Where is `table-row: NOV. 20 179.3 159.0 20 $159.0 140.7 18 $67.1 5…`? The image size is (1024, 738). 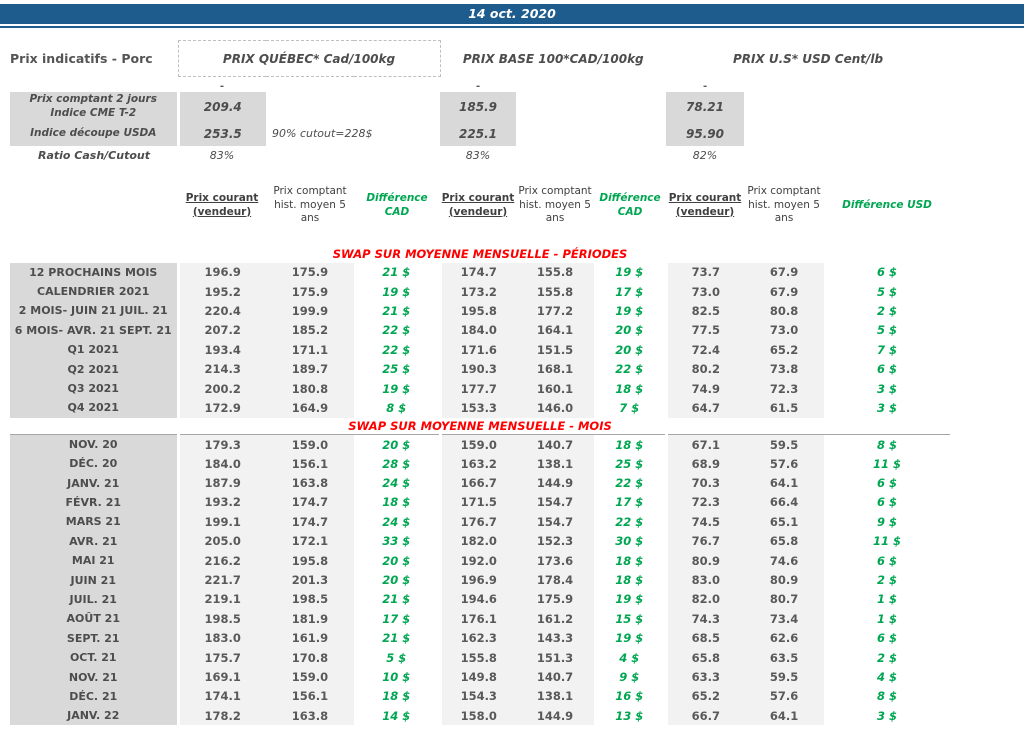
table-row: NOV. 20 179.3 159.0 20 $159.0 140.7 18 $67.1 5… is located at coordinates (480, 444).